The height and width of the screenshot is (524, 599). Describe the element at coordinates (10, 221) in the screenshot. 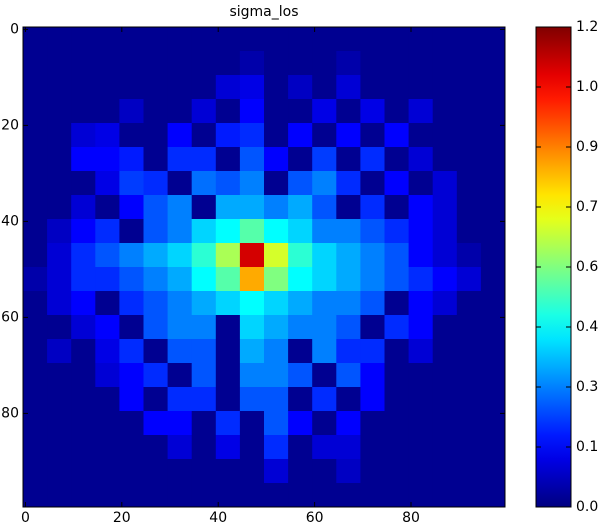

I see `y-tick-label: 40` at that location.